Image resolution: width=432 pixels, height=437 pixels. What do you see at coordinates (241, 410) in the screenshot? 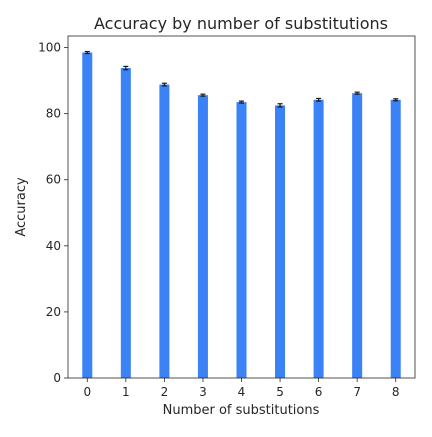
I see `x-axis-label: Number of substitutions` at bounding box center [241, 410].